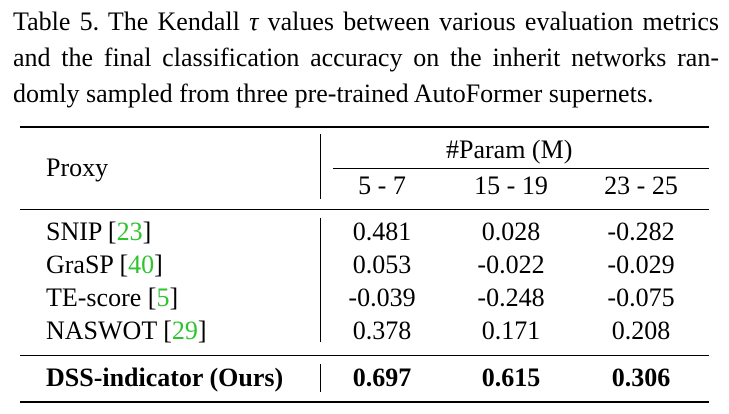 The width and height of the screenshot is (729, 414). Describe the element at coordinates (511, 377) in the screenshot. I see `table-cell-best: 0.615` at that location.